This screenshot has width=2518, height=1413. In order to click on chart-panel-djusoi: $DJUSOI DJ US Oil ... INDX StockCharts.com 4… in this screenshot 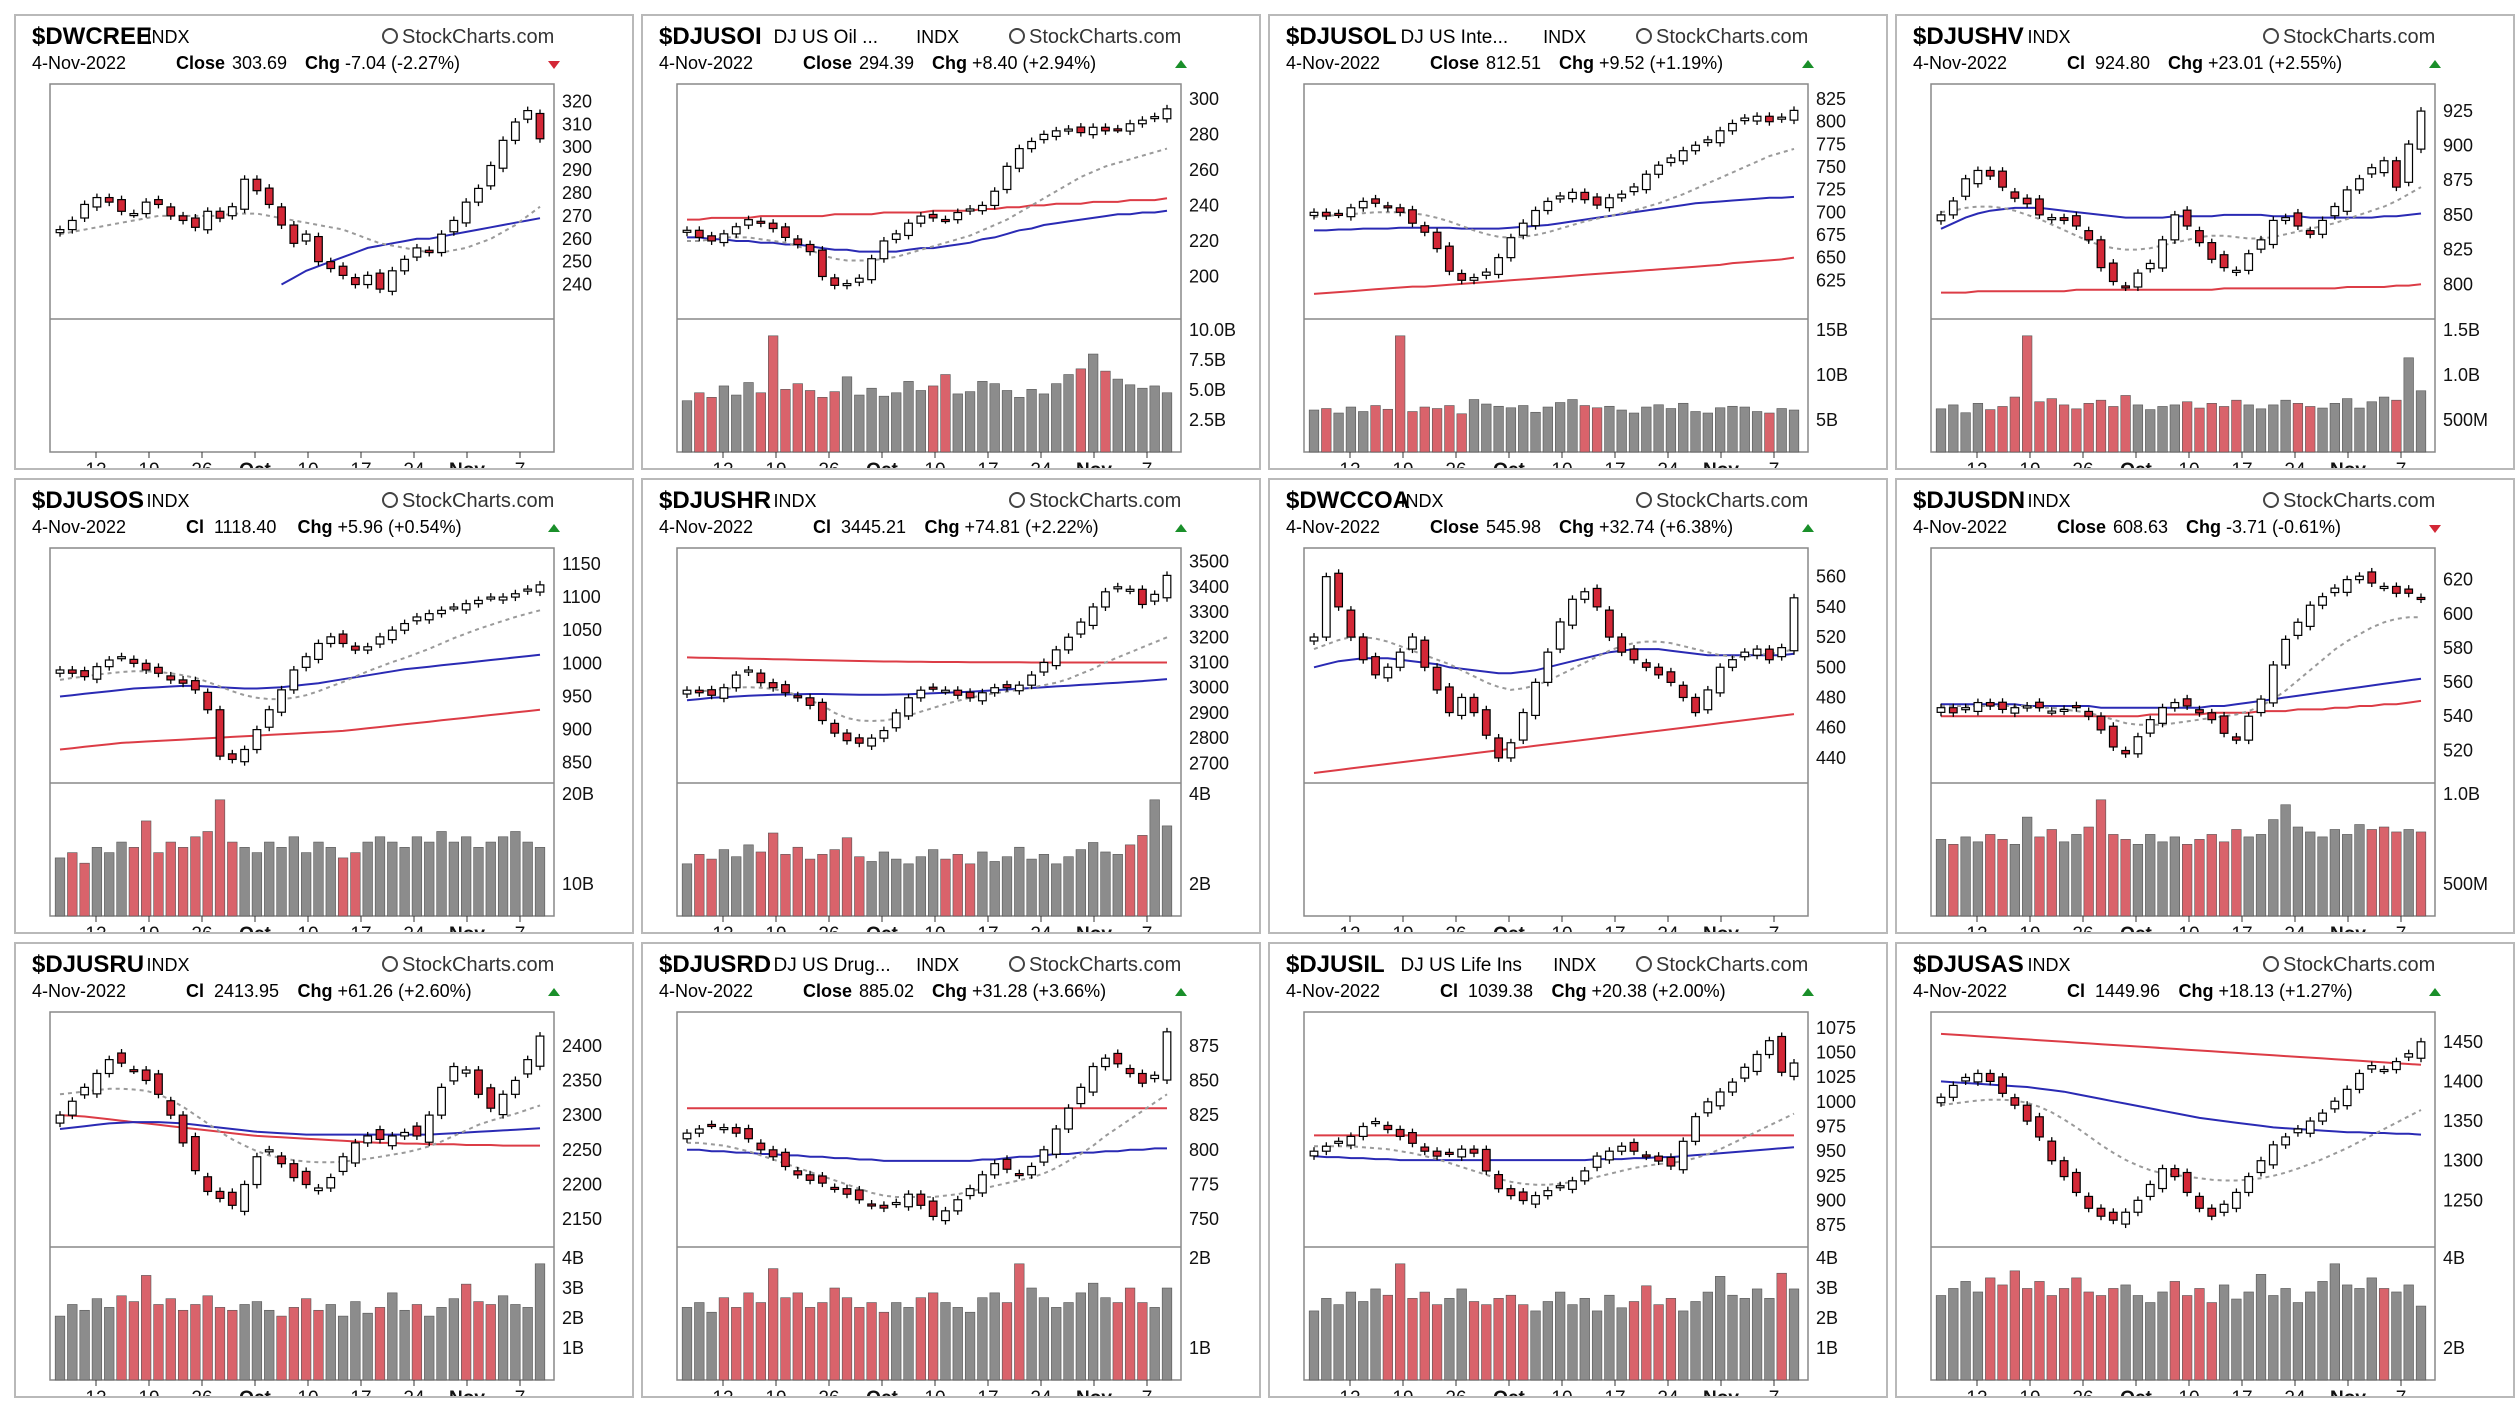, I will do `click(951, 242)`.